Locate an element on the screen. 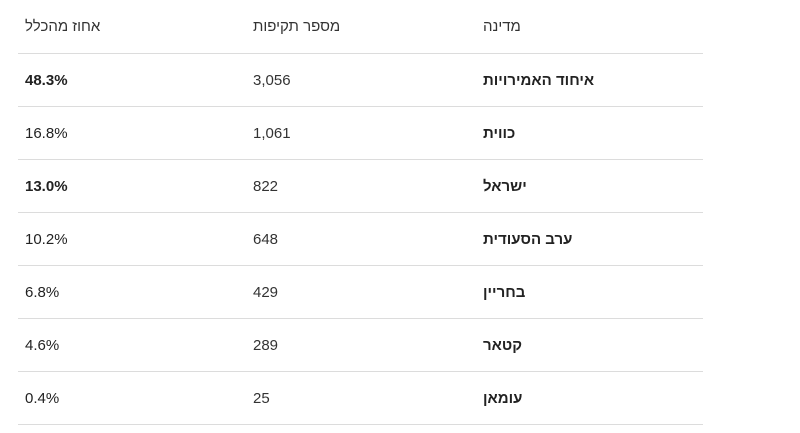 Image resolution: width=800 pixels, height=433 pixels. country-cell: כווית is located at coordinates (499, 133).